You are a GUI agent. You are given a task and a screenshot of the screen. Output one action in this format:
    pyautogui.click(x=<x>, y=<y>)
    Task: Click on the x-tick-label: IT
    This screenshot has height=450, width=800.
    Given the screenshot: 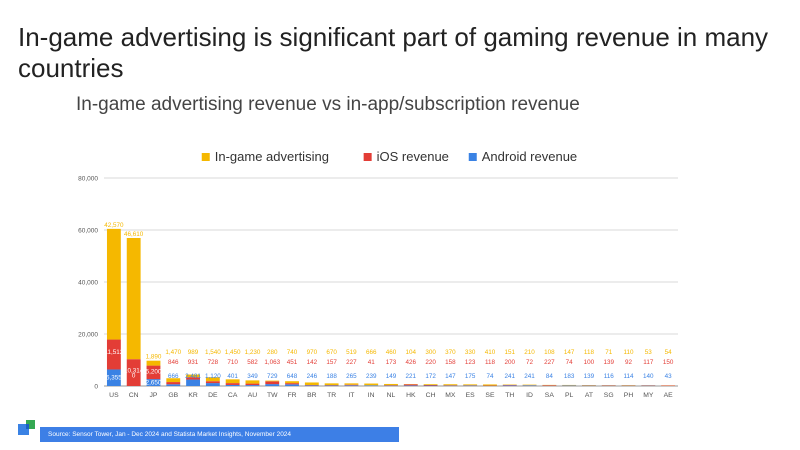 What is the action you would take?
    pyautogui.click(x=351, y=395)
    